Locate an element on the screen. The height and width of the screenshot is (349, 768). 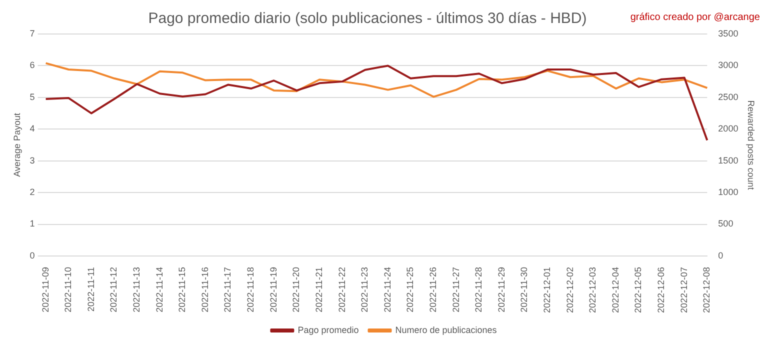
x-tick-label: 2022-12-06 is located at coordinates (661, 290).